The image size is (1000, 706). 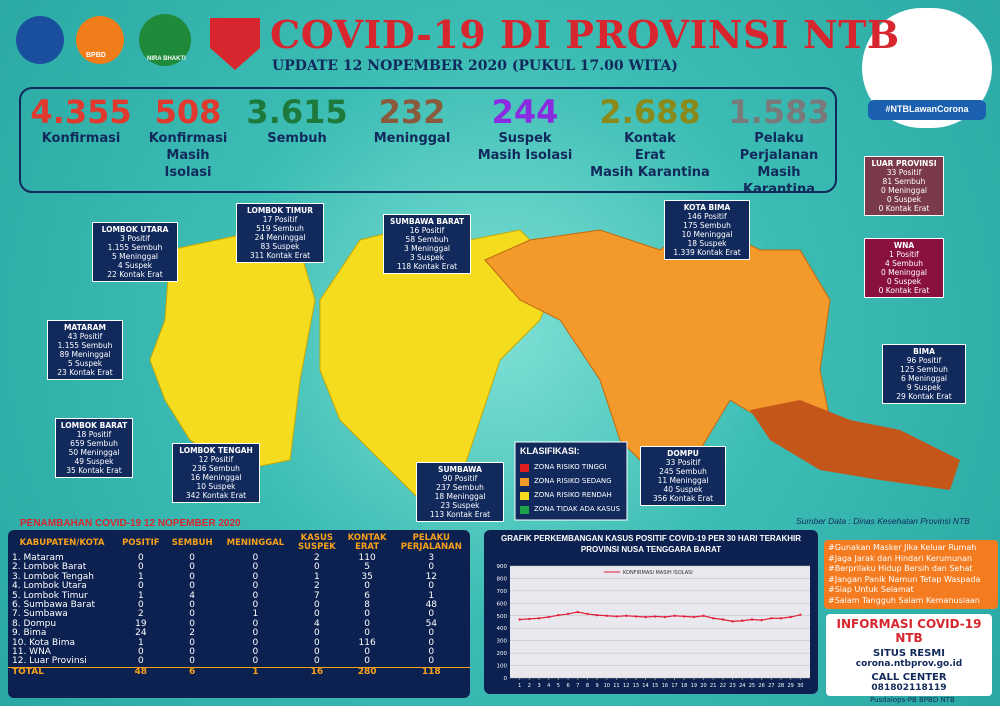 I want to click on x-tick-label: 3, so click(x=538, y=686).